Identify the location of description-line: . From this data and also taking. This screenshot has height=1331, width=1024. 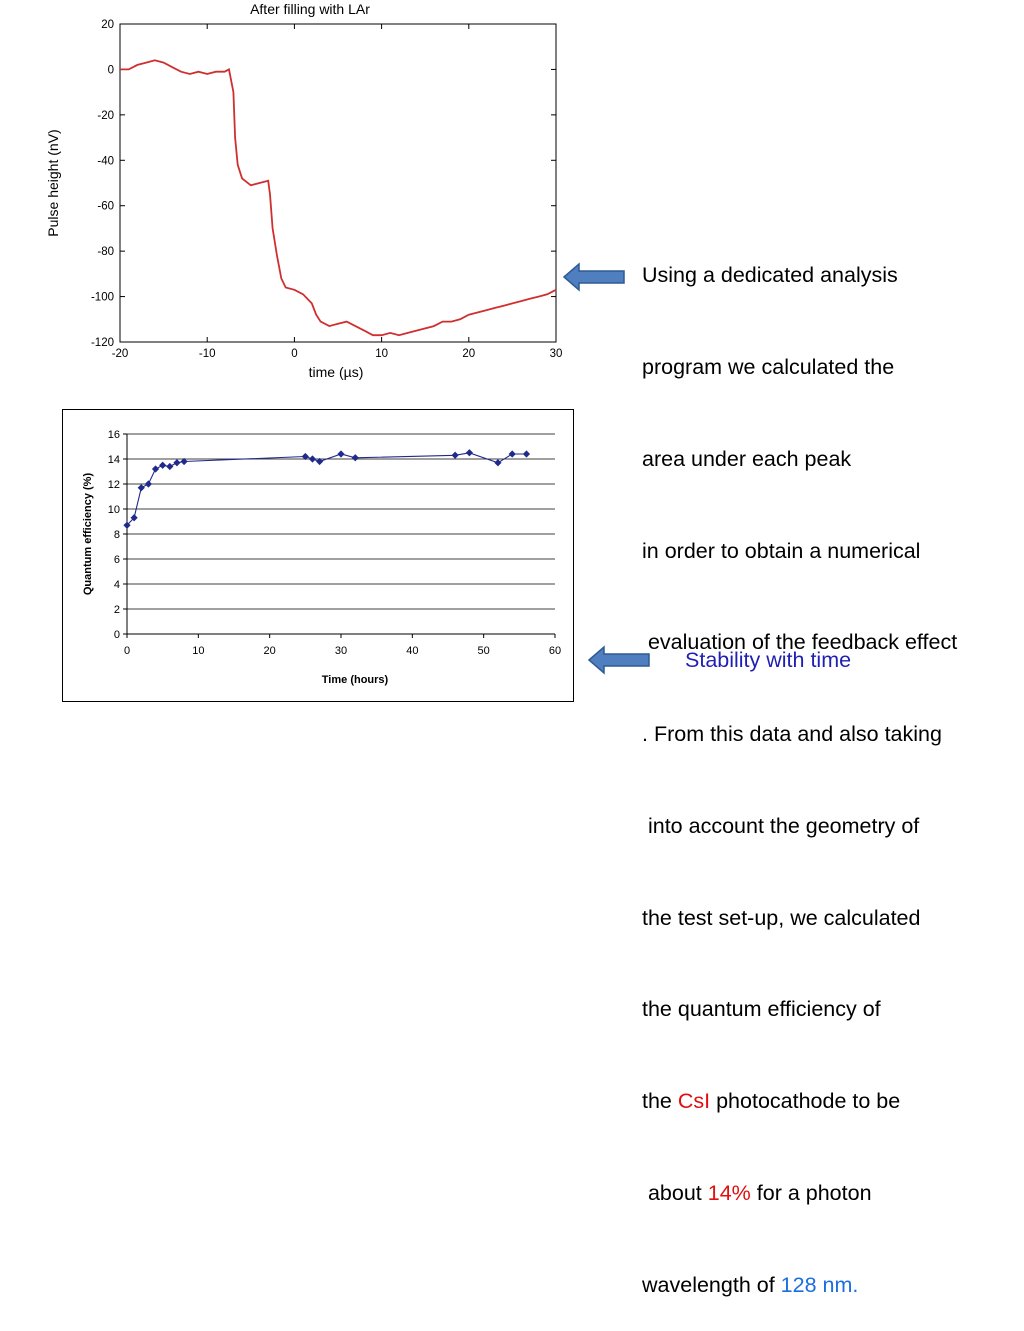
(792, 734).